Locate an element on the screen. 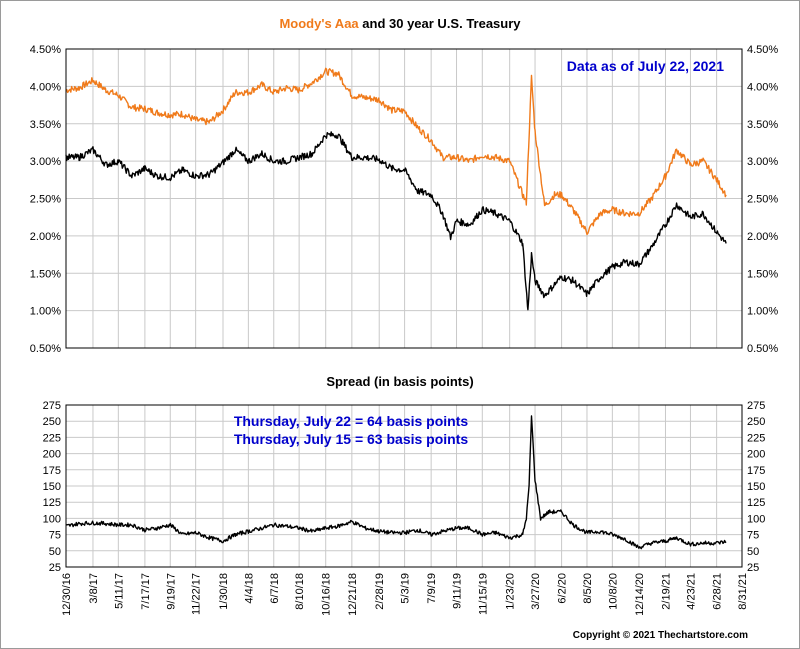  y-tick-label-right: 1.50% is located at coordinates (762, 274).